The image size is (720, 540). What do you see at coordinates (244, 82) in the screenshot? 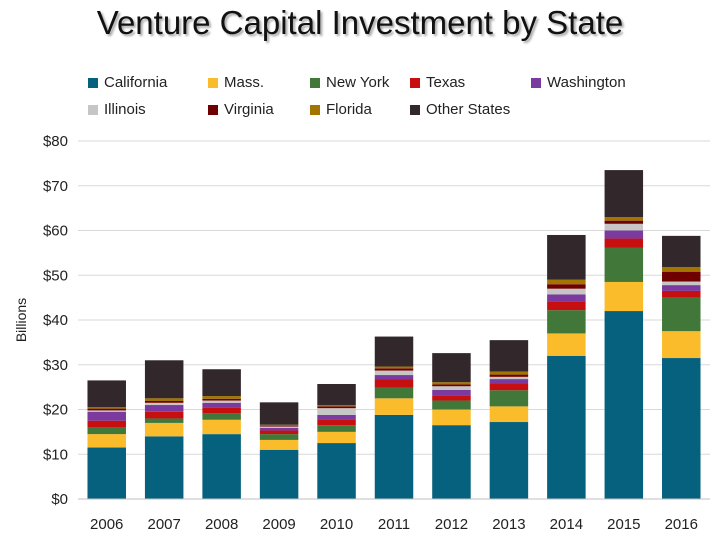
I see `legend-label: Mass.` at bounding box center [244, 82].